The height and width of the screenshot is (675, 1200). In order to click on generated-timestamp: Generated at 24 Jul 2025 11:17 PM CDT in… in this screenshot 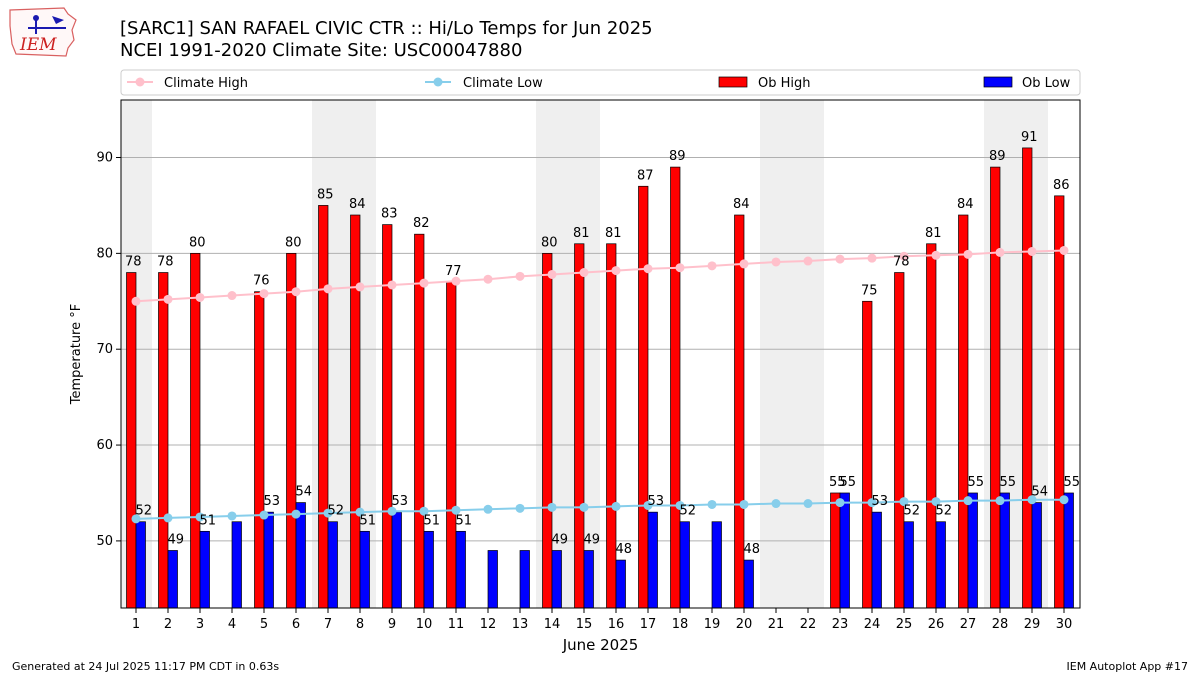, I will do `click(146, 666)`.